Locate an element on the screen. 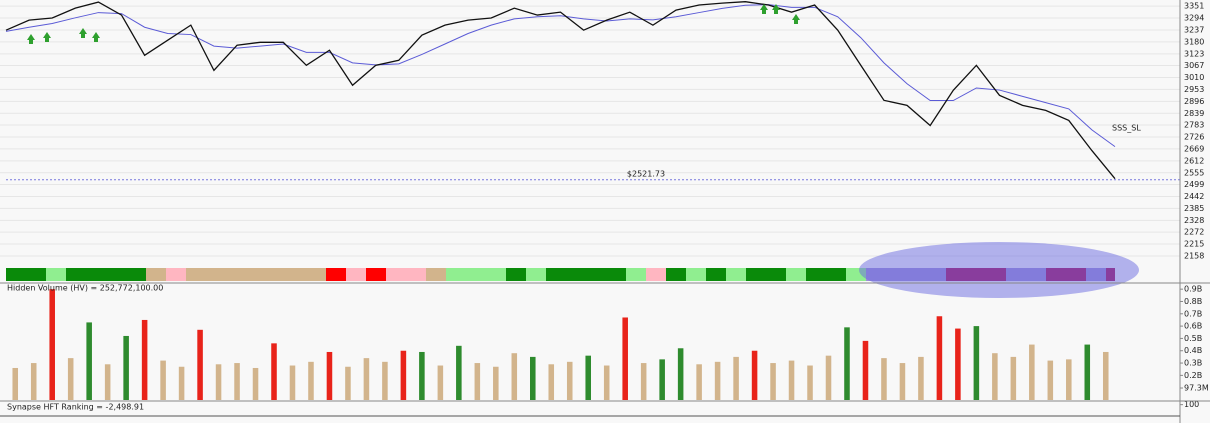 This screenshot has width=1210, height=423. y-tick-label: 2555 is located at coordinates (1194, 172).